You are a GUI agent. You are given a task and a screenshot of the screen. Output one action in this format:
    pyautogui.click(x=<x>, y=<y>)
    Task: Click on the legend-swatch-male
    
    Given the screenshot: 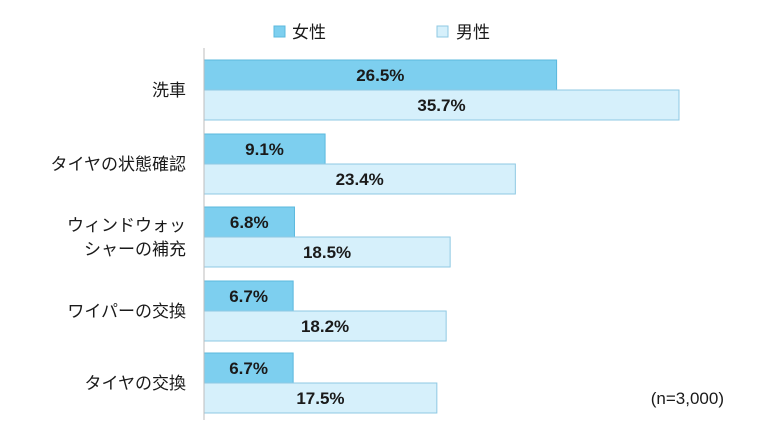 What is the action you would take?
    pyautogui.click(x=442, y=31)
    